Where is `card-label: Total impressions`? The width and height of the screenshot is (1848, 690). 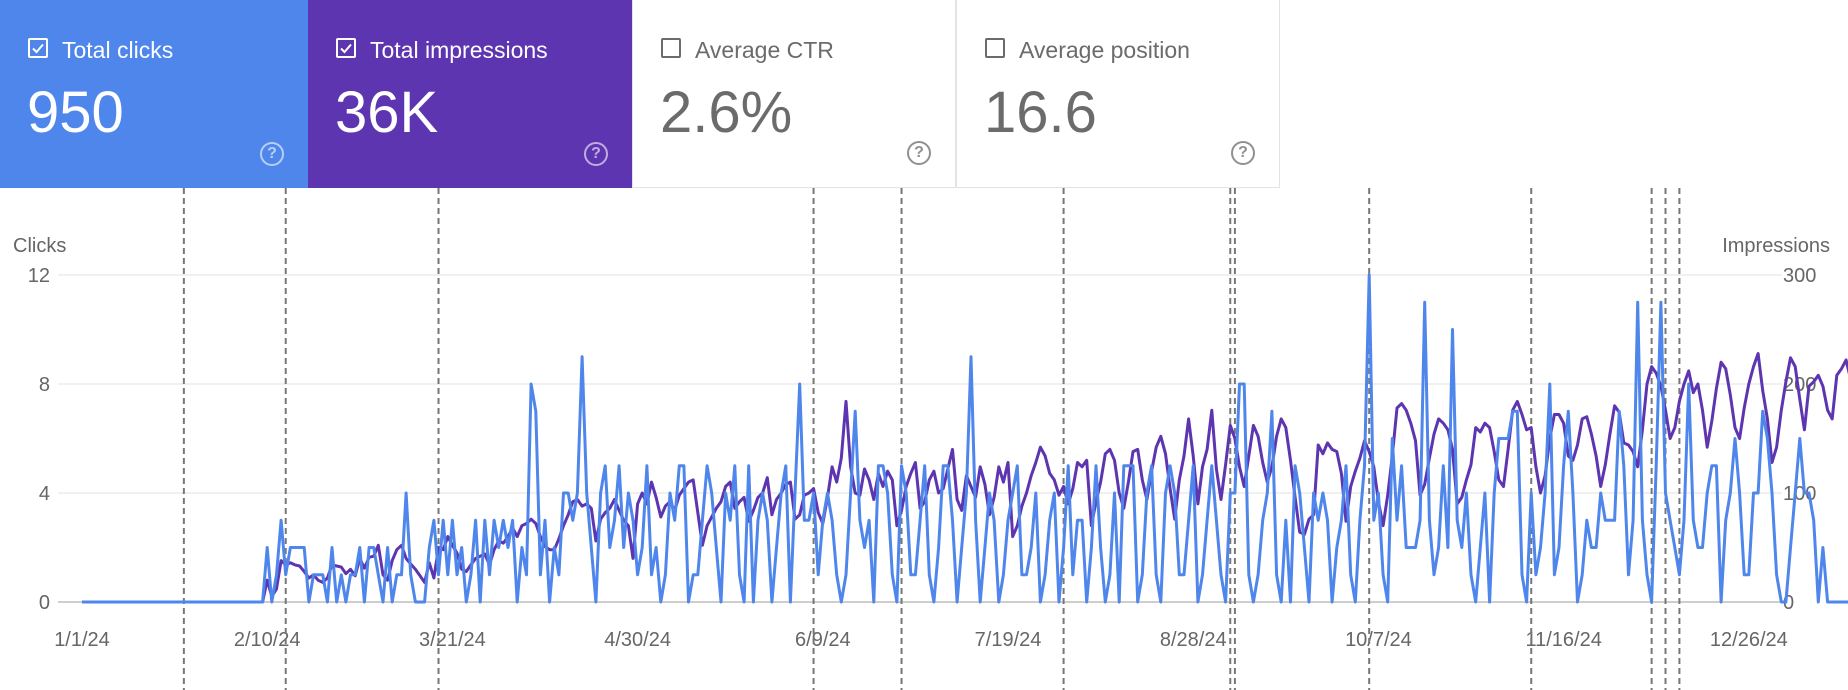 card-label: Total impressions is located at coordinates (459, 50).